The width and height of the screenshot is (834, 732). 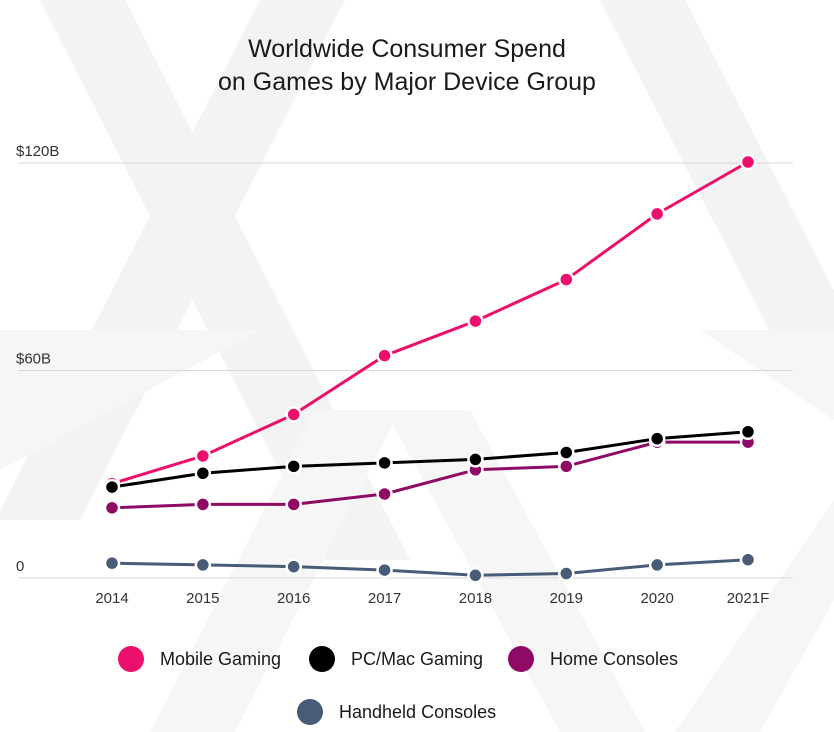 I want to click on legend-label: Mobile Gaming, so click(x=220, y=659).